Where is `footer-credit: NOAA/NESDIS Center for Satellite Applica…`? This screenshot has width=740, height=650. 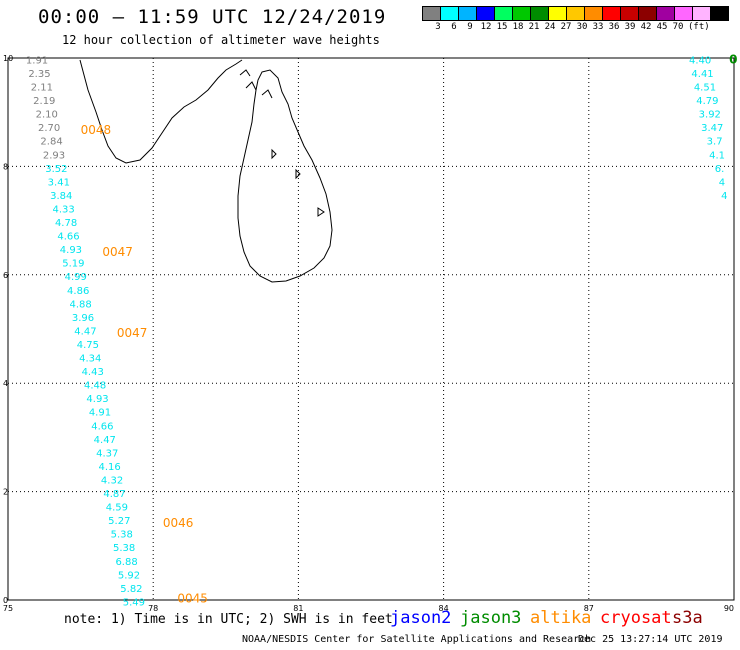
footer-credit: NOAA/NESDIS Center for Satellite Applica… is located at coordinates (417, 639).